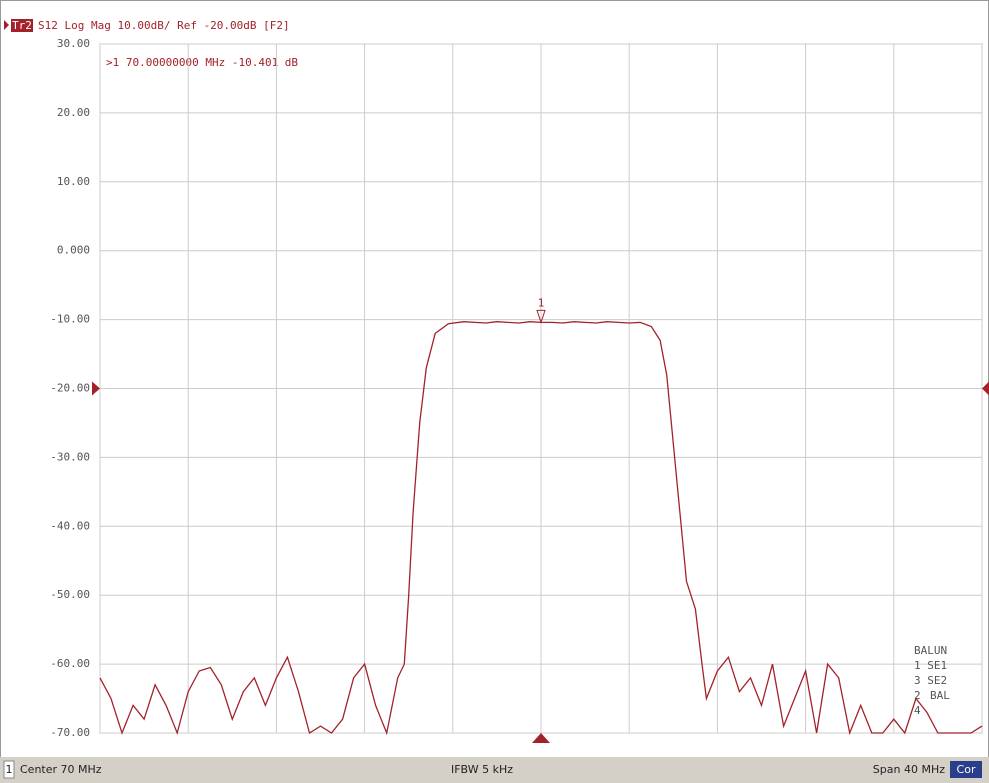 The height and width of the screenshot is (783, 989). Describe the element at coordinates (70, 732) in the screenshot. I see `y-tick-label: -70.00` at that location.